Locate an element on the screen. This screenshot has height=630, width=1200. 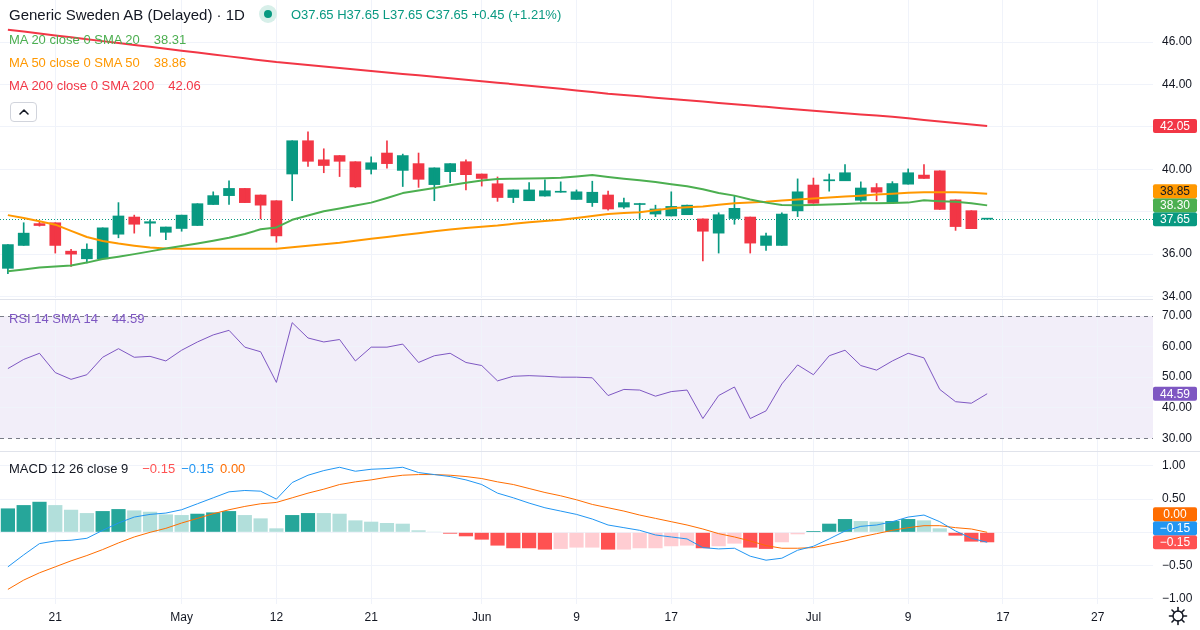
annotation: 0.00 is located at coordinates (233, 468).